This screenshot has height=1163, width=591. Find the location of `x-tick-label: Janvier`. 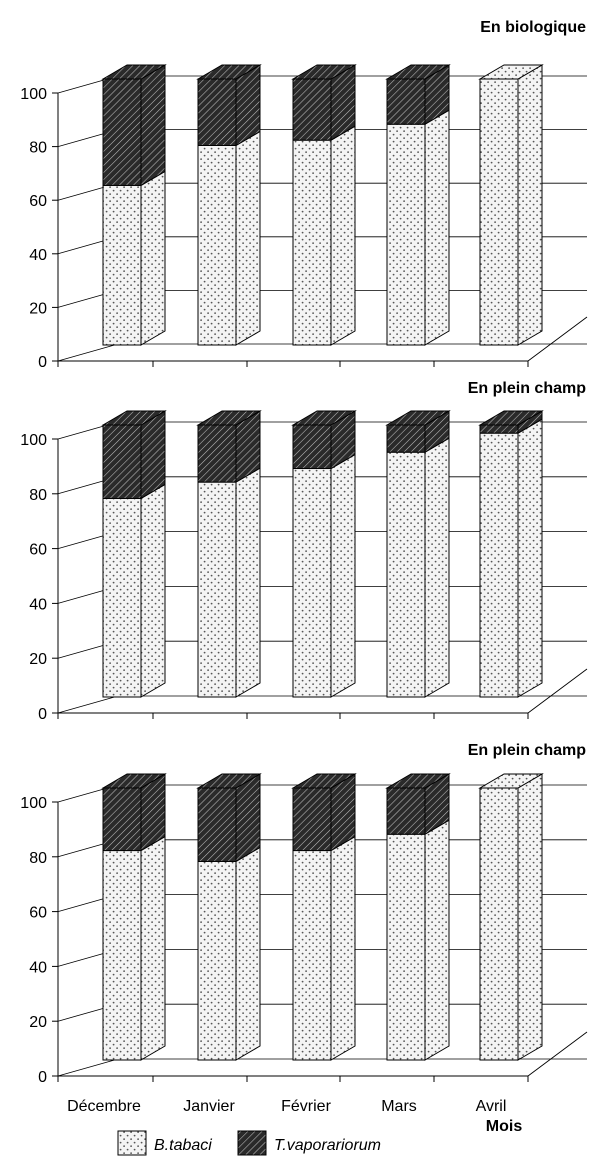

x-tick-label: Janvier is located at coordinates (209, 1106).